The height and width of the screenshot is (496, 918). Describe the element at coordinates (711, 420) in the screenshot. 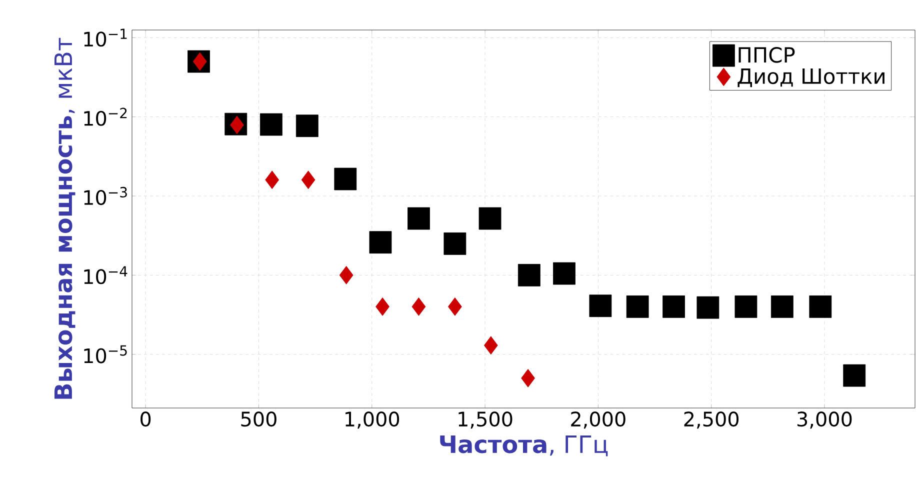

I see `x-tick-label: 2,500` at that location.